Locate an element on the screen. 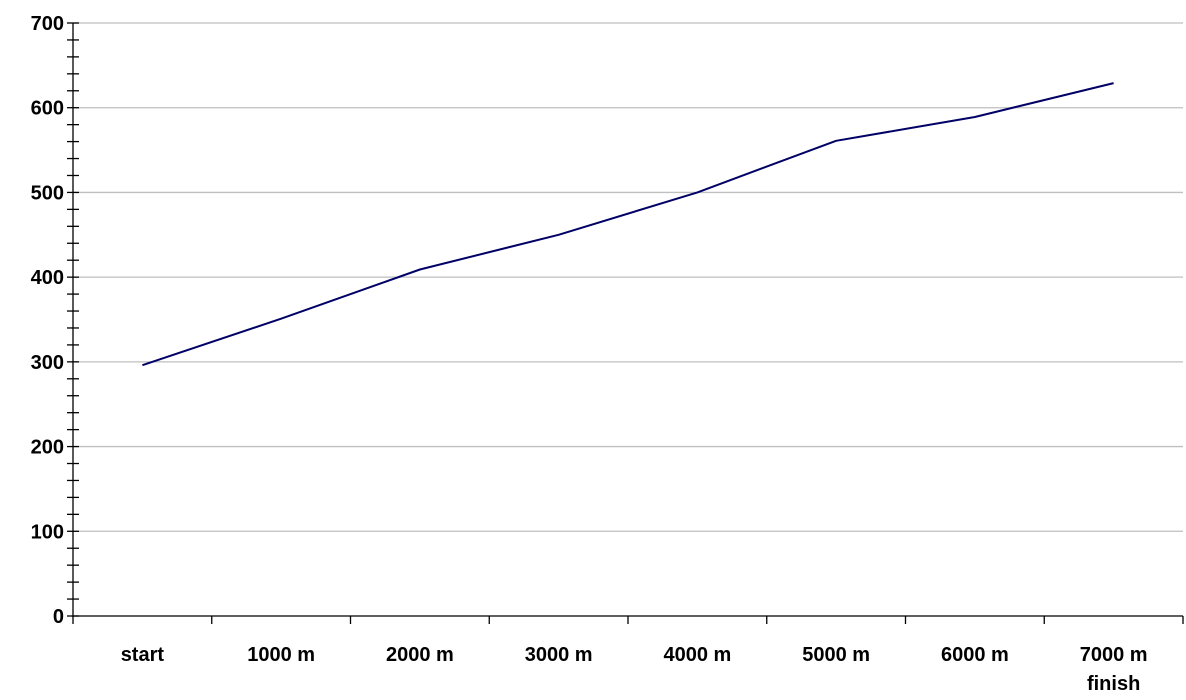 Image resolution: width=1186 pixels, height=700 pixels. x-tick-label: start is located at coordinates (143, 655).